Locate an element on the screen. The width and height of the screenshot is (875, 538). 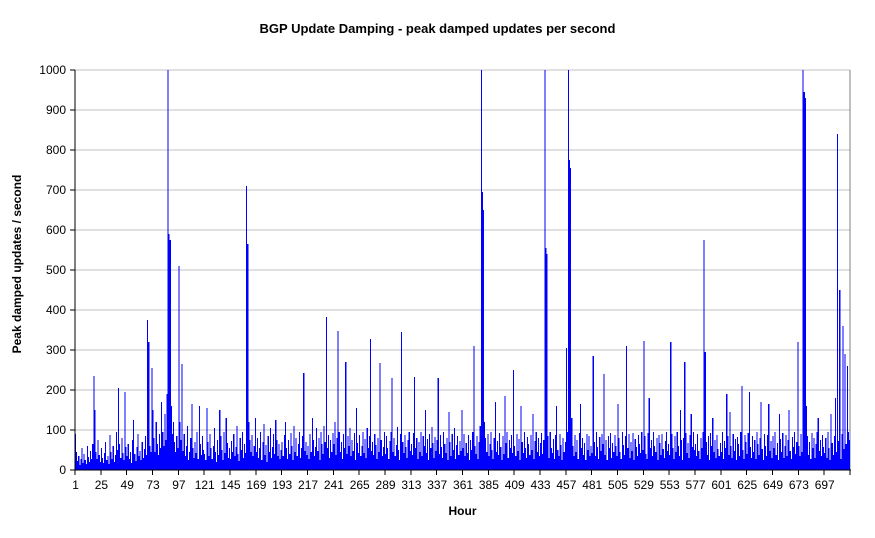
x-tick-label: 649 is located at coordinates (773, 485).